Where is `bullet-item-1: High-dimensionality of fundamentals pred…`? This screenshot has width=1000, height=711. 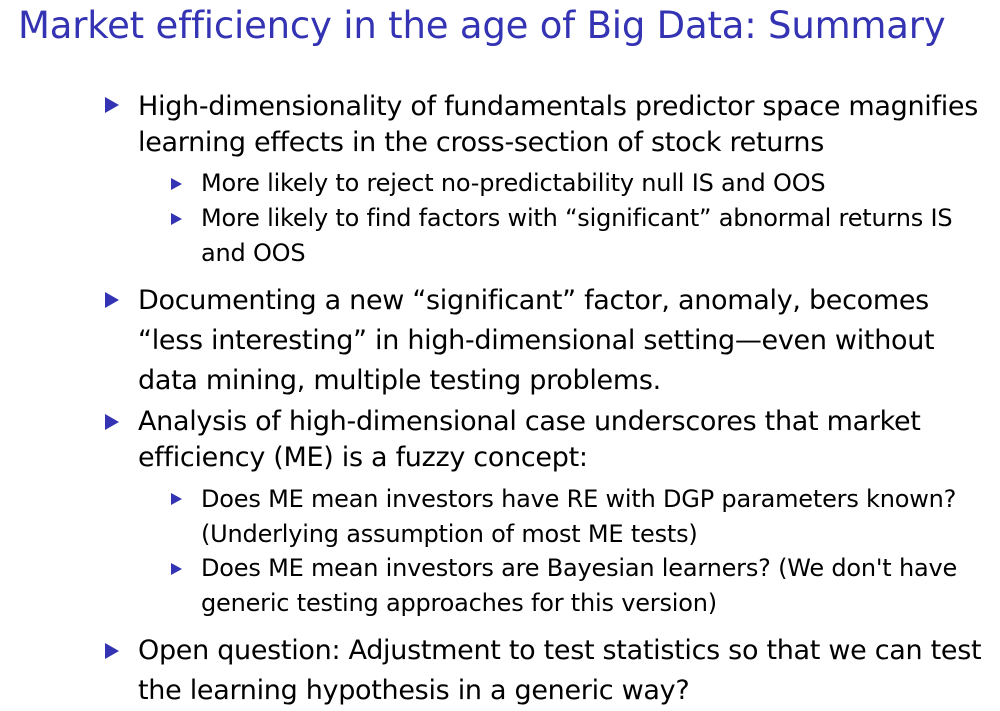 bullet-item-1: High-dimensionality of fundamentals pred… is located at coordinates (558, 124).